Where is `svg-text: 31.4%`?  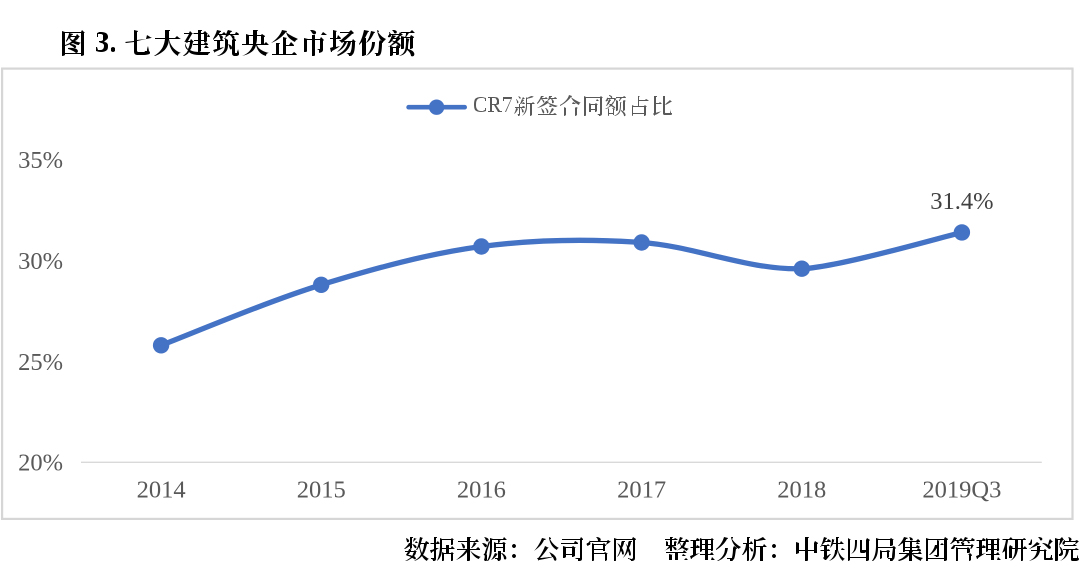 svg-text: 31.4% is located at coordinates (961, 201).